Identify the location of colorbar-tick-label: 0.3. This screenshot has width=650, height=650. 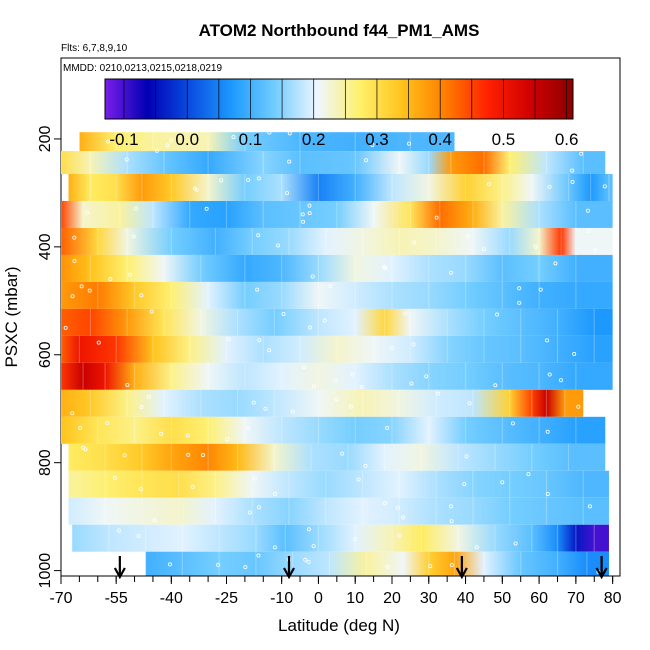
(377, 139).